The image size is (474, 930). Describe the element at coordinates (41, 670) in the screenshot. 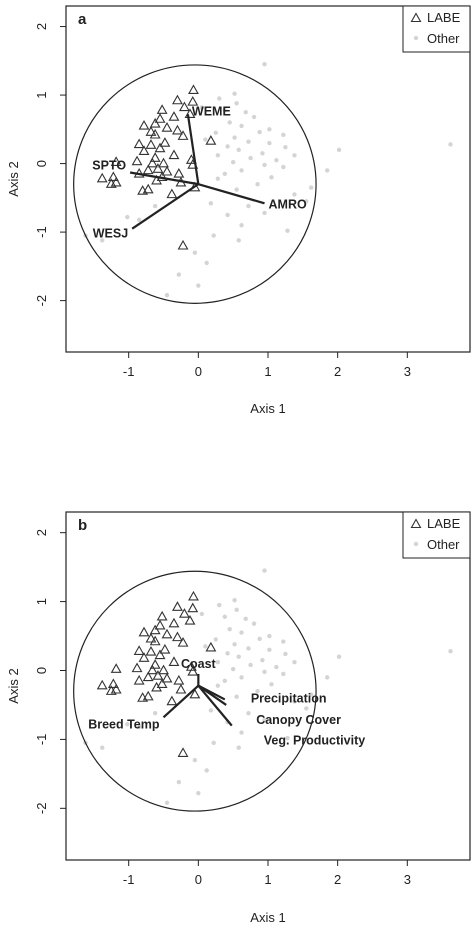

I see `y-tick-label: 0` at that location.